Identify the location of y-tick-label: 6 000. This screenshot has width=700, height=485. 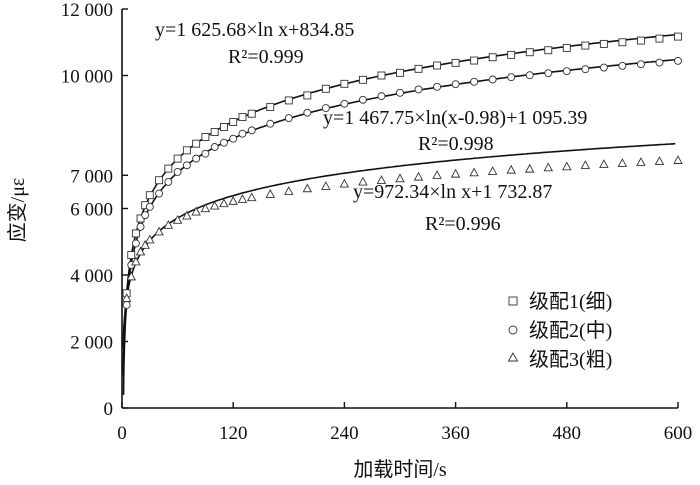
(91, 210).